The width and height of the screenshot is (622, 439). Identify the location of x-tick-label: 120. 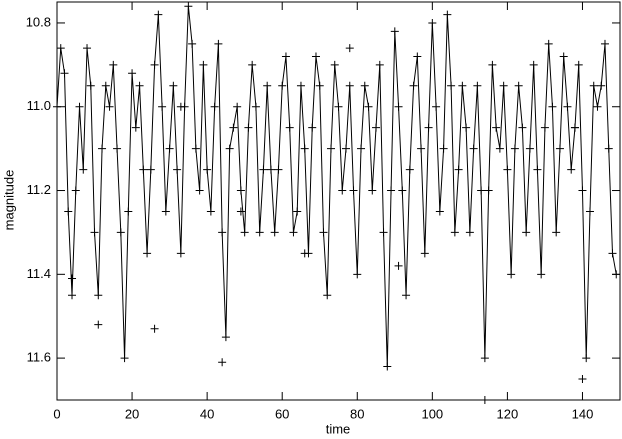
(508, 413).